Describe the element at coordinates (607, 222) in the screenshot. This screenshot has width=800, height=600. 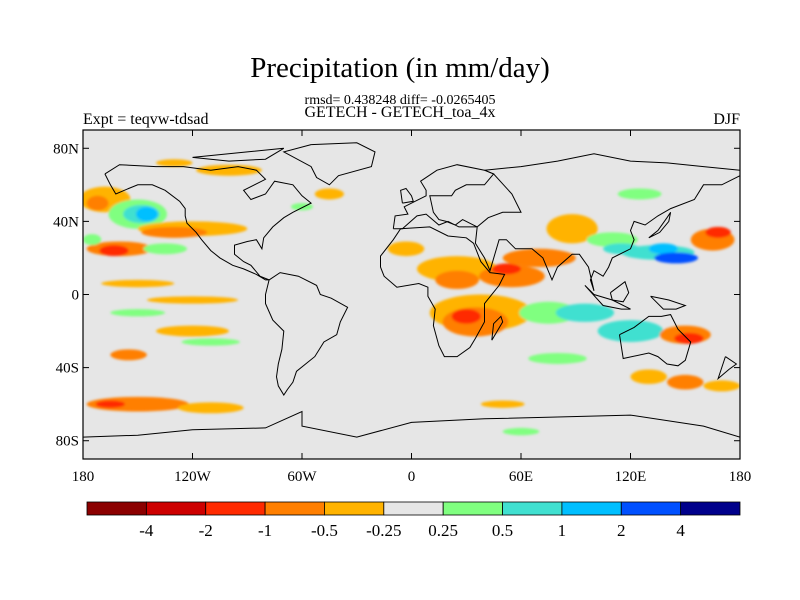
I see `coastline-asia` at that location.